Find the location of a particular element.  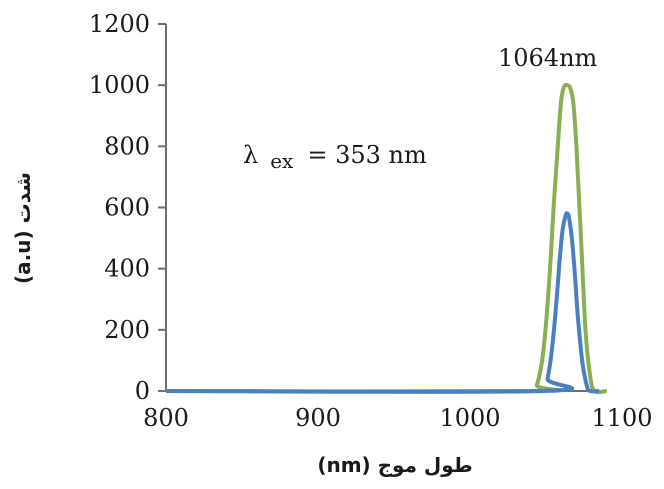

y-tick-label: 1200 is located at coordinates (119, 24).